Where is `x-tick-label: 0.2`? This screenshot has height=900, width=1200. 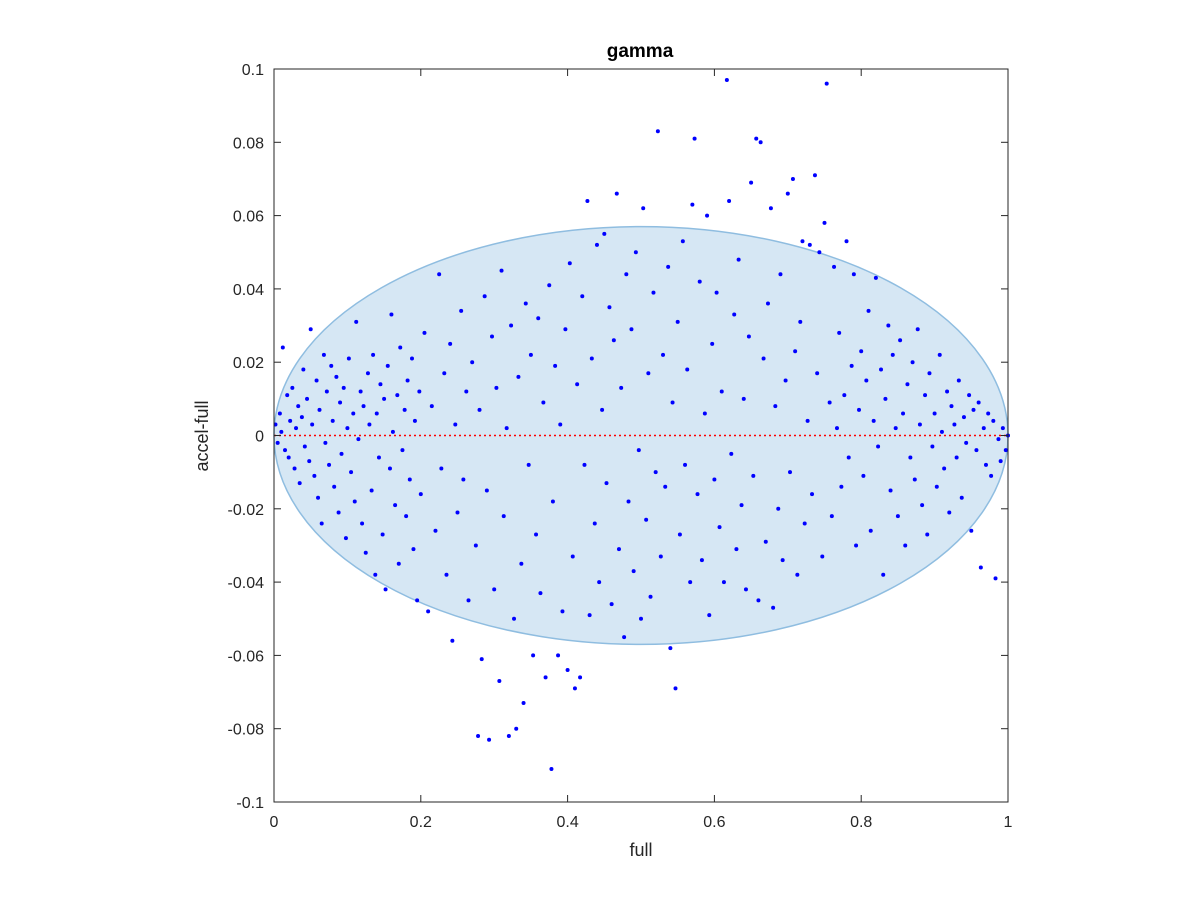 x-tick-label: 0.2 is located at coordinates (421, 822).